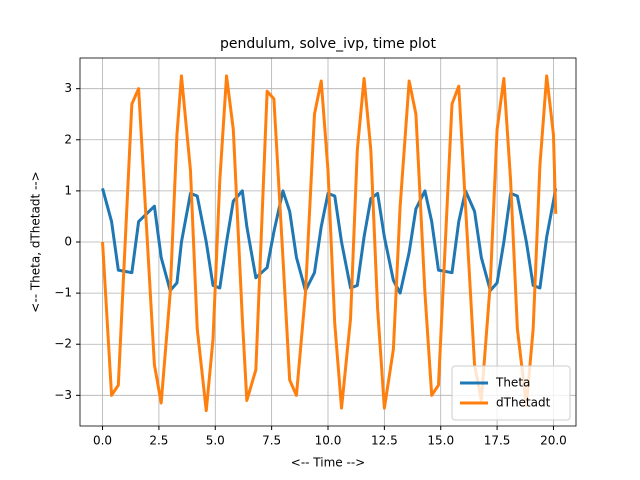 The image size is (640, 480). I want to click on y-tick-label: −2, so click(63, 344).